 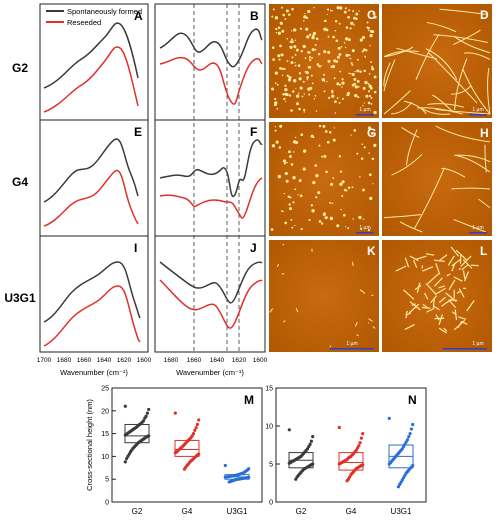 I want to click on y-tick-label: 15, so click(x=105, y=434).